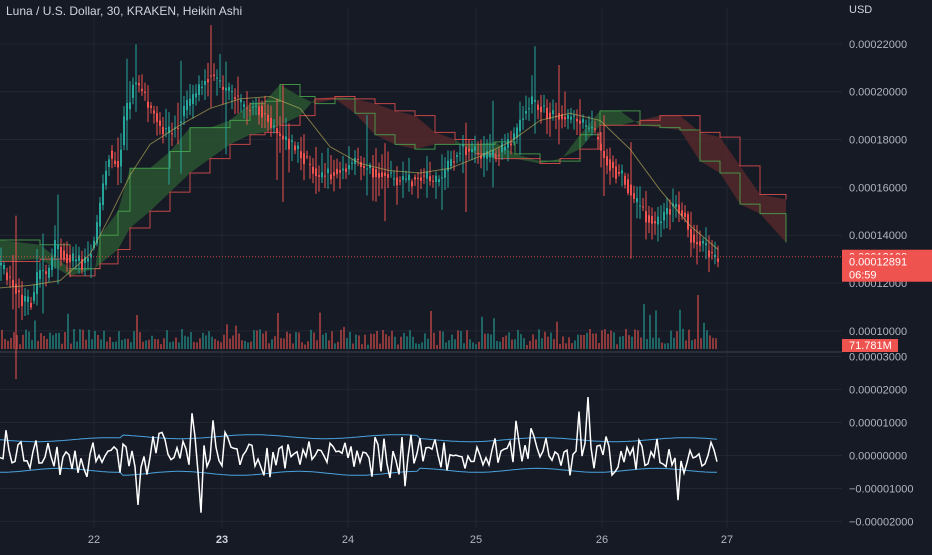 The height and width of the screenshot is (555, 932). I want to click on time-tick-label: 23, so click(222, 540).